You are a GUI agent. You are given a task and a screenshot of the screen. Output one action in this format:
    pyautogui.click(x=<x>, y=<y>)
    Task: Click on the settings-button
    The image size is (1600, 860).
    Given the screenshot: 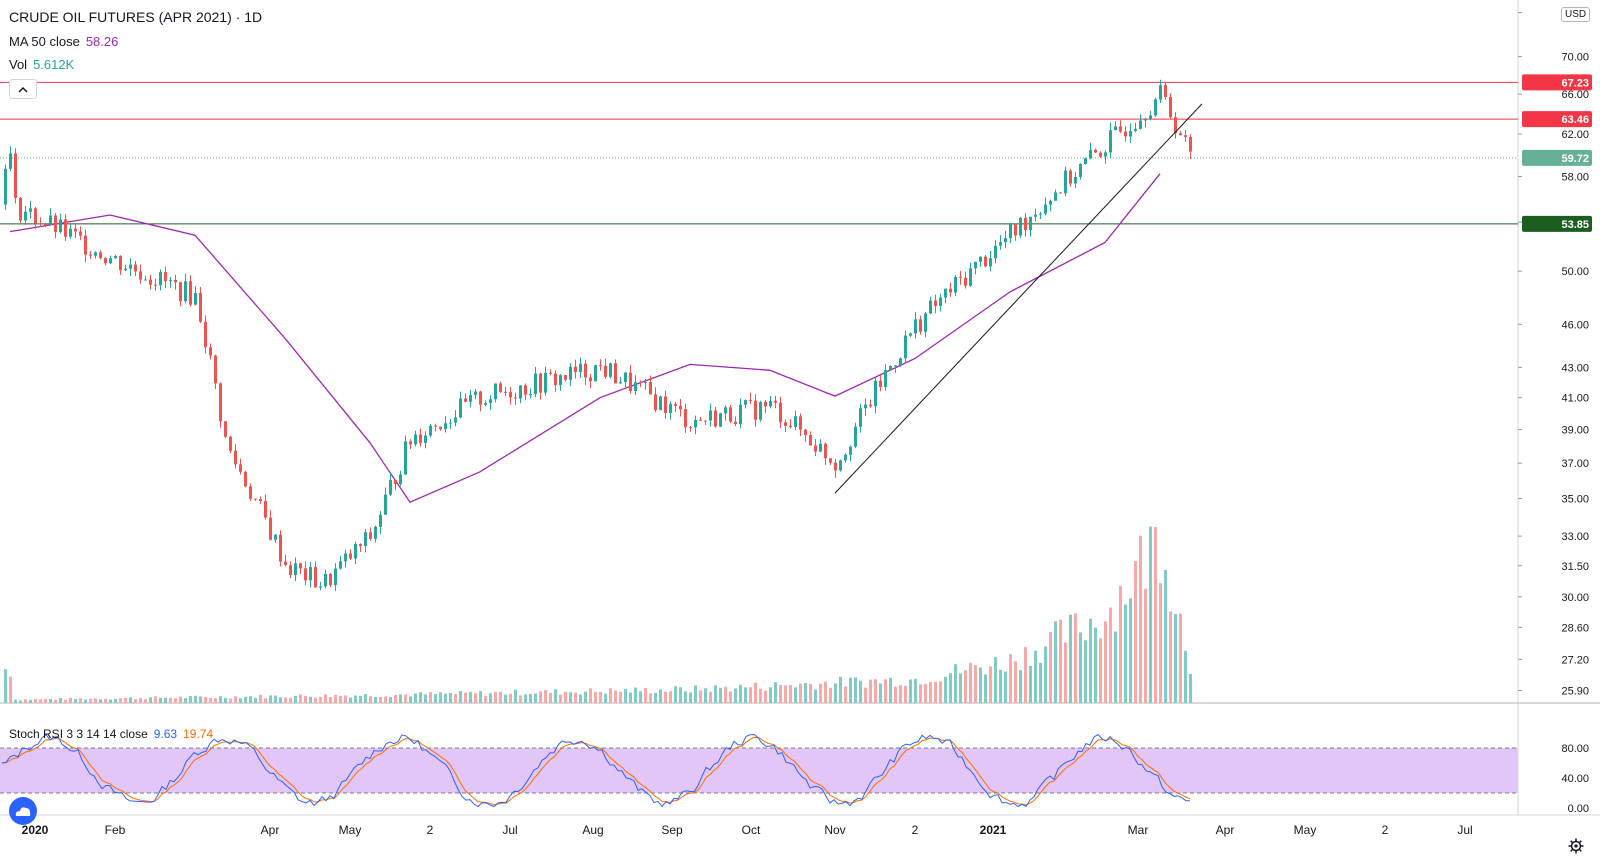 What is the action you would take?
    pyautogui.click(x=1576, y=846)
    